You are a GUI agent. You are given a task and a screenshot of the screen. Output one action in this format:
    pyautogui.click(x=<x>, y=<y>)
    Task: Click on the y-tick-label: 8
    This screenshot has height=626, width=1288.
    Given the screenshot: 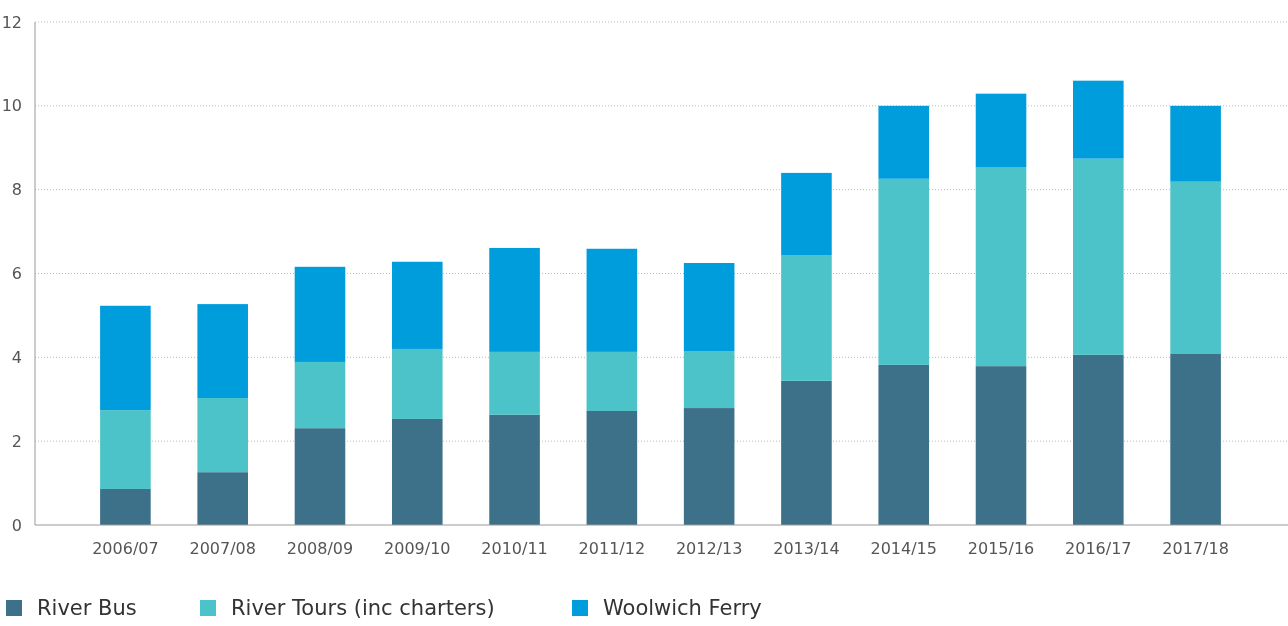 What is the action you would take?
    pyautogui.click(x=16, y=190)
    